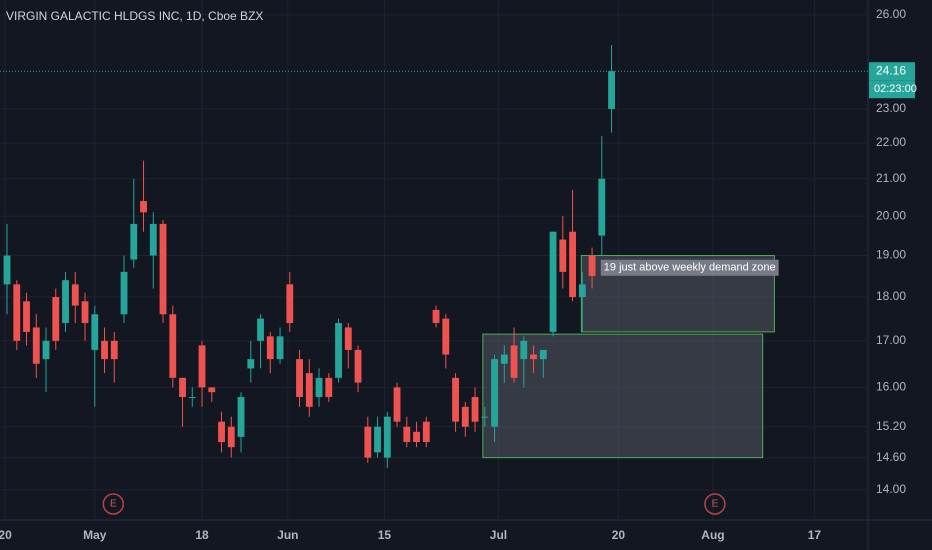 The height and width of the screenshot is (550, 932). What do you see at coordinates (287, 535) in the screenshot?
I see `x-tick-label: Jun` at bounding box center [287, 535].